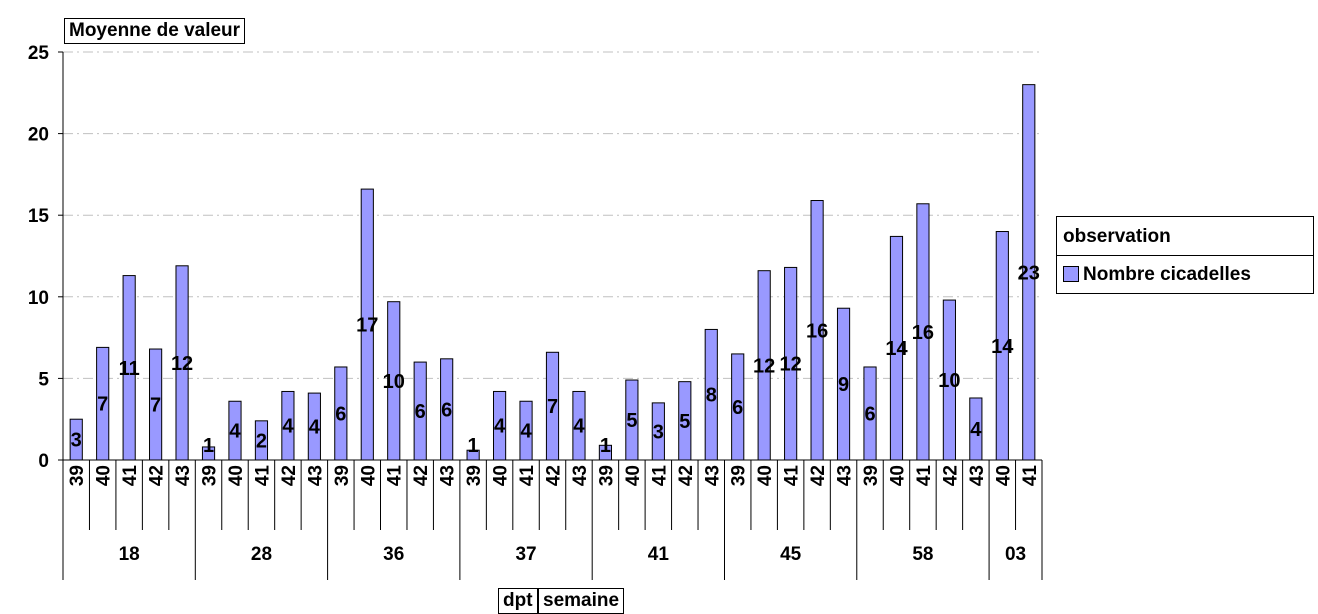 This screenshot has height=614, width=1318. I want to click on group-label: 28, so click(261, 554).